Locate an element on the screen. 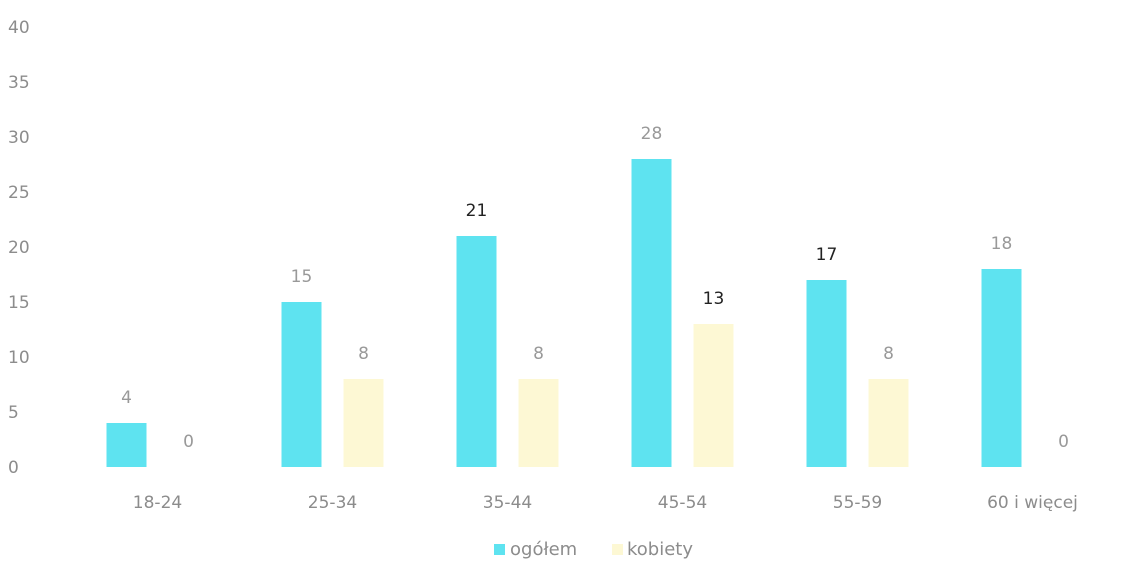 Image resolution: width=1129 pixels, height=568 pixels. data-label-ogolem: 21 is located at coordinates (477, 211).